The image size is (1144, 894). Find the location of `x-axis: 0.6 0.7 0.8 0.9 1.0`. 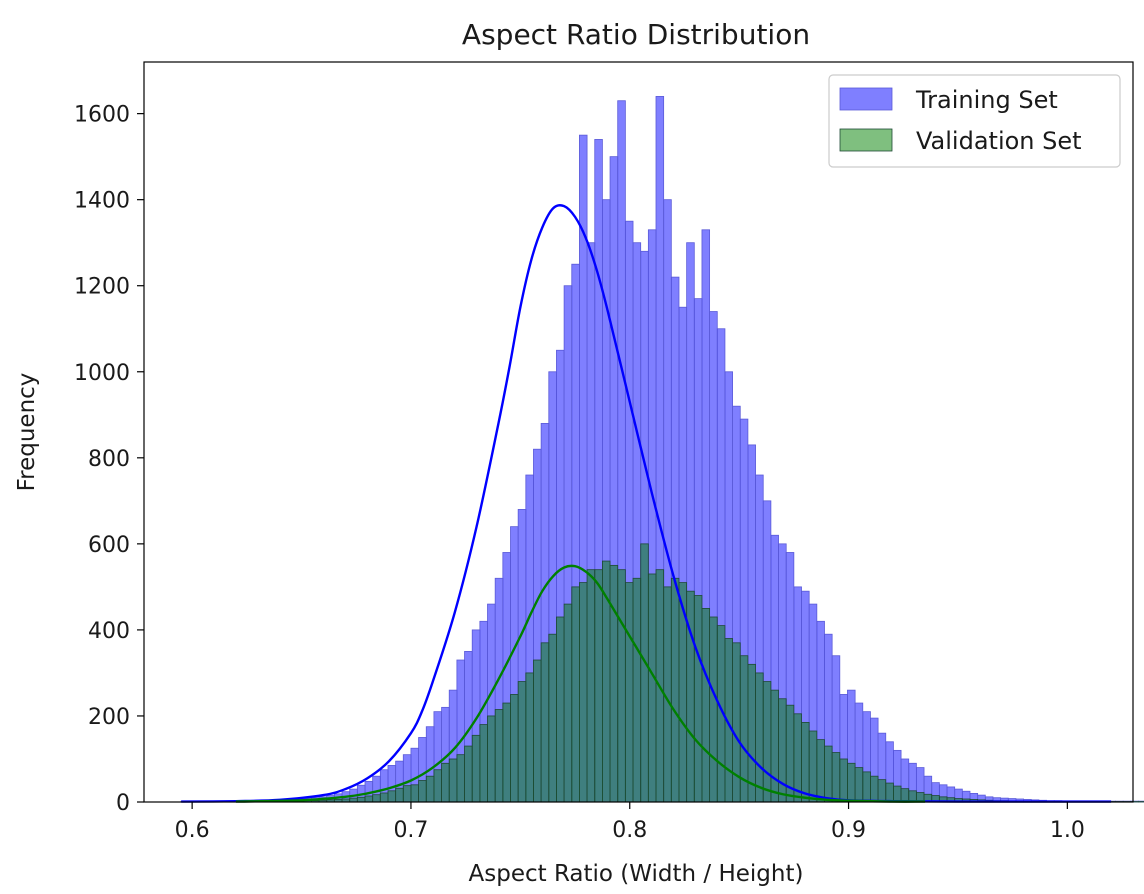

x-axis: 0.6 0.7 0.8 0.9 1.0 is located at coordinates (630, 822).